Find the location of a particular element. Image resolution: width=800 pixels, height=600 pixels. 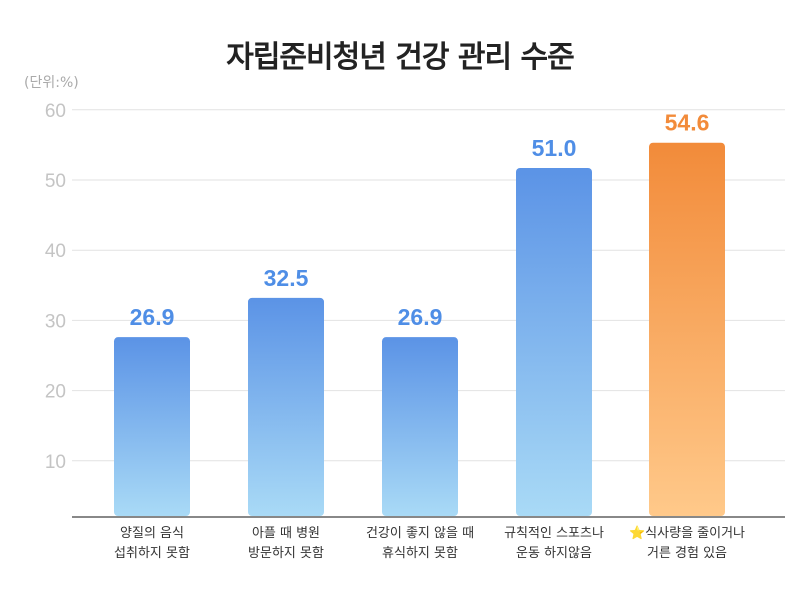

x-category-label: 아플 때 병원 방문하지 못함 is located at coordinates (286, 543).